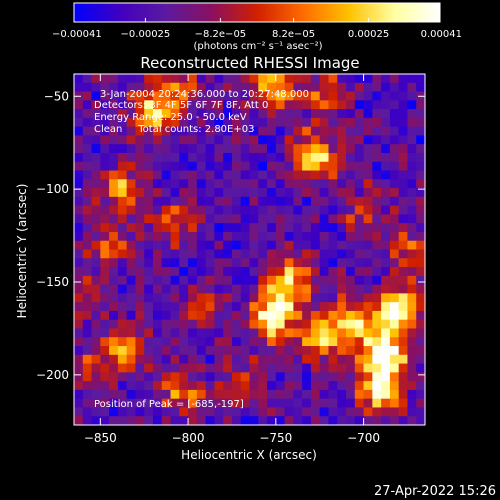 This screenshot has height=500, width=500. Describe the element at coordinates (257, 12) in the screenshot. I see `colorbar-gradient` at that location.